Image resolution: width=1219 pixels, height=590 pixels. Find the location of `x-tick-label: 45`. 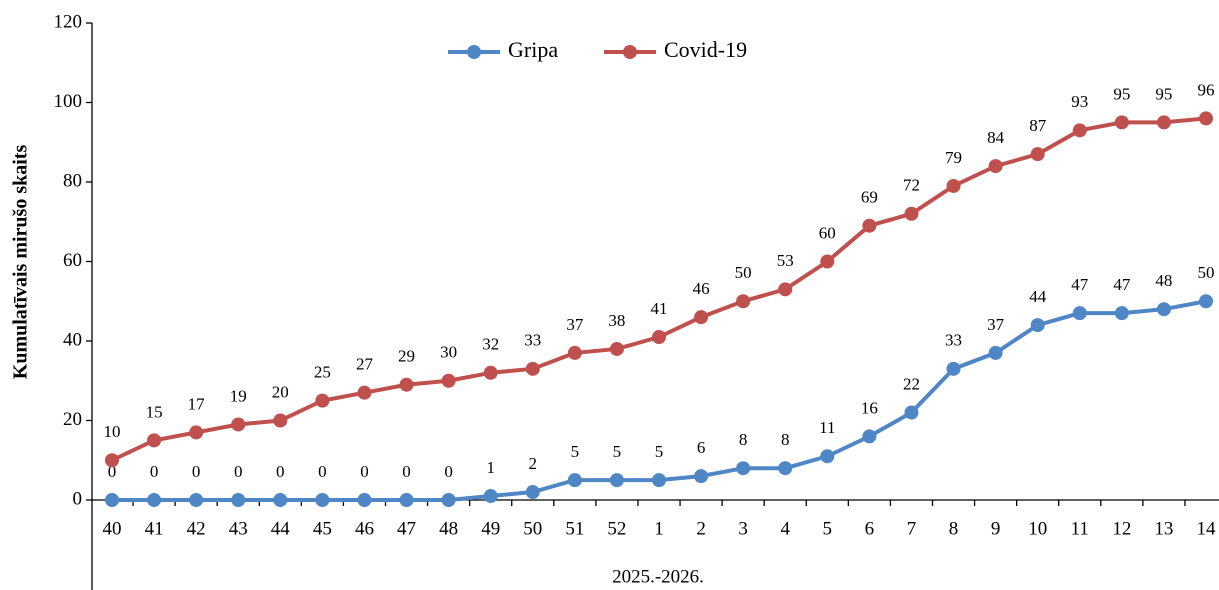

x-tick-label: 45 is located at coordinates (322, 528).